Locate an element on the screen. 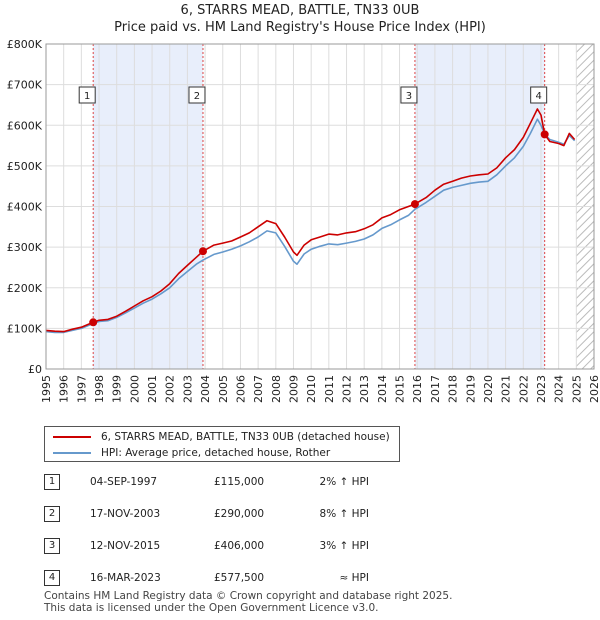  y-tick-label: £0 is located at coordinates (35, 369).